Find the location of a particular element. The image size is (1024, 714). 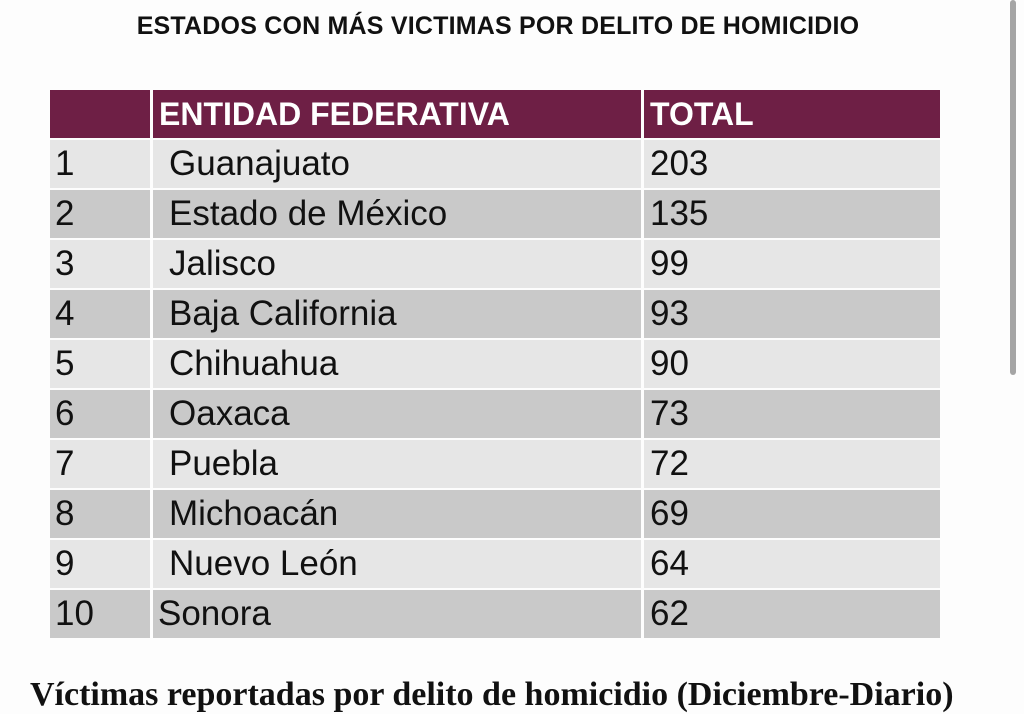

total-cell: 93 is located at coordinates (792, 314).